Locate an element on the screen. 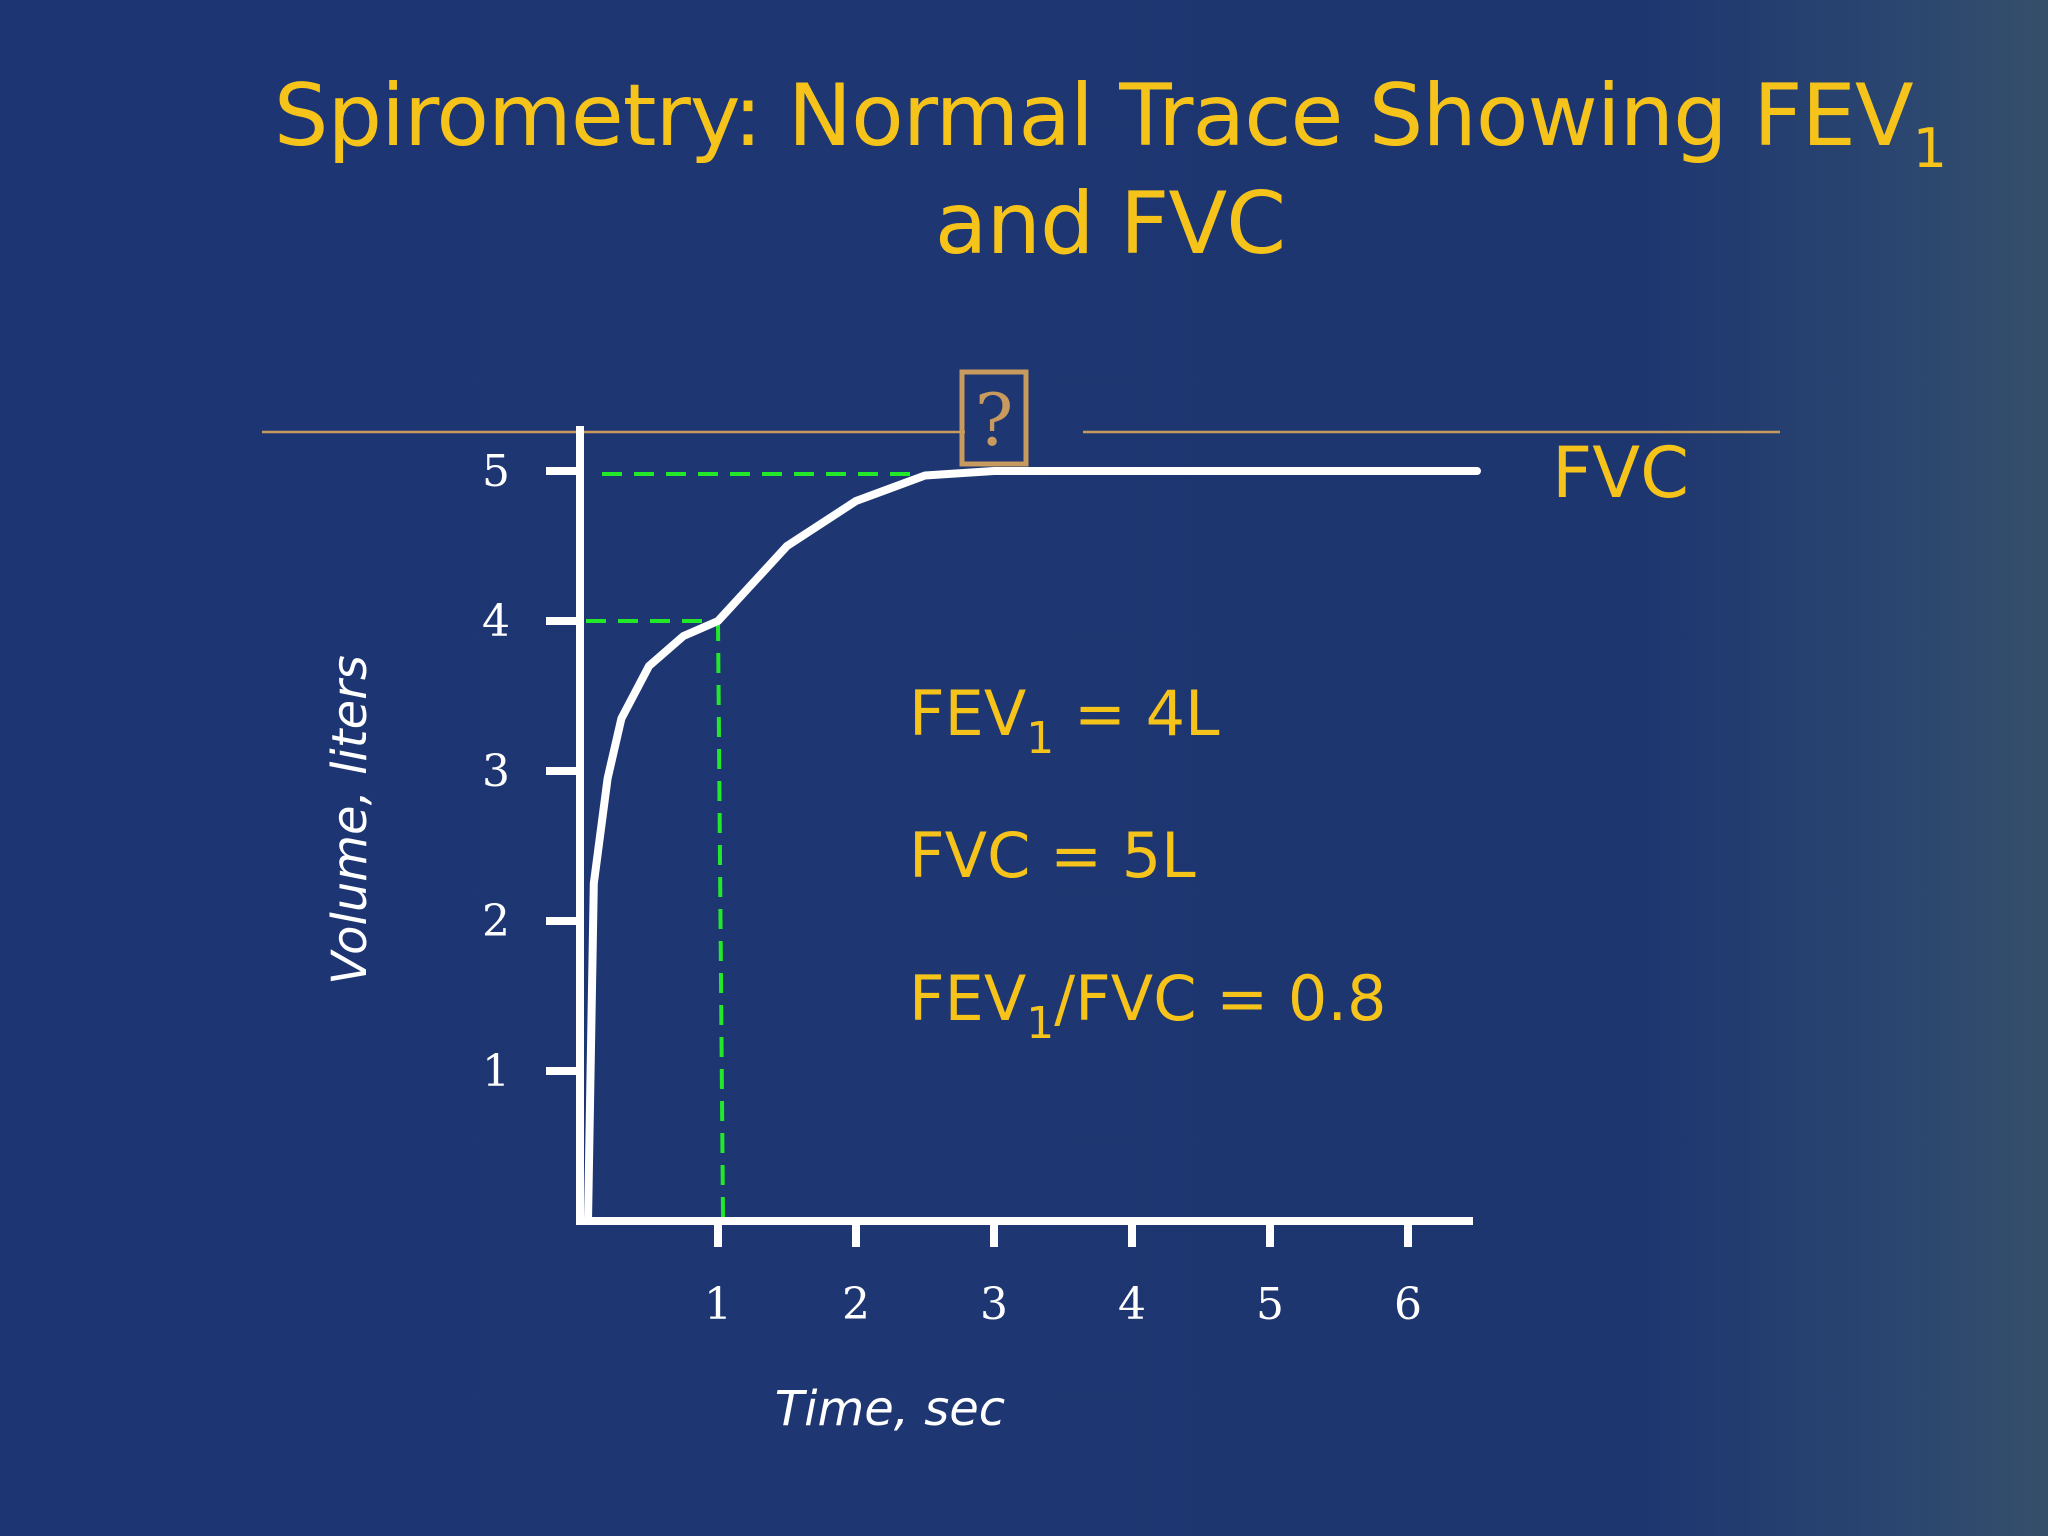  stat-main-2: FVC = 5L is located at coordinates (1052, 855).